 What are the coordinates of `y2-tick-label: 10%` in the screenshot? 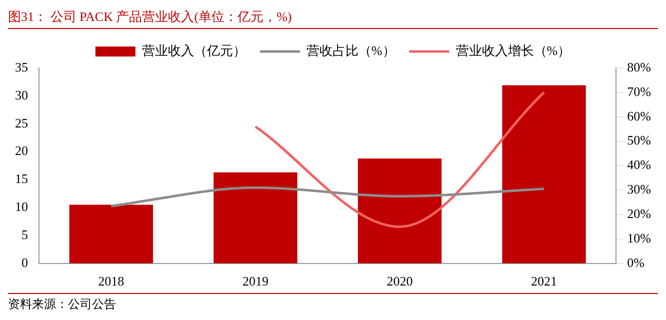 It's located at (639, 238).